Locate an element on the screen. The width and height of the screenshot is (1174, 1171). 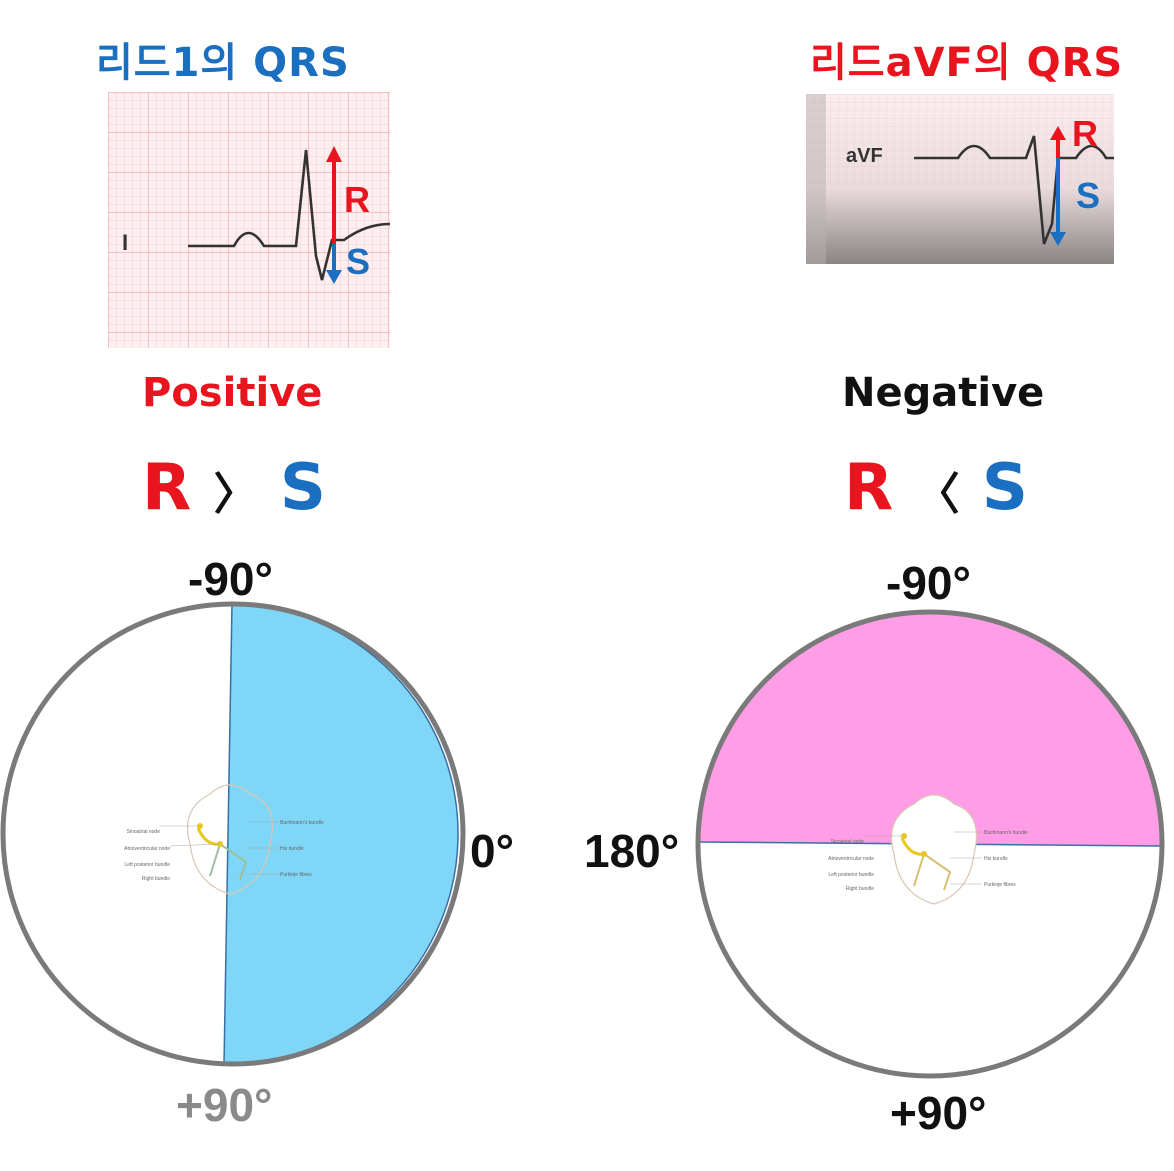
lead-avf-label: aVF is located at coordinates (864, 156).